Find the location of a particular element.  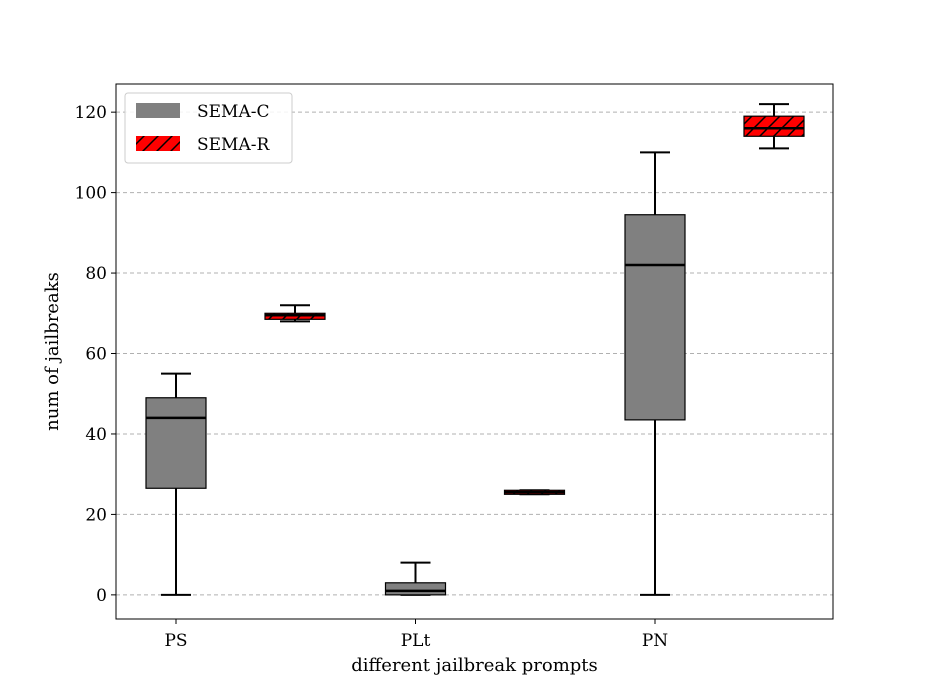

x-axis-ticks: PS PLt PN is located at coordinates (416, 635).